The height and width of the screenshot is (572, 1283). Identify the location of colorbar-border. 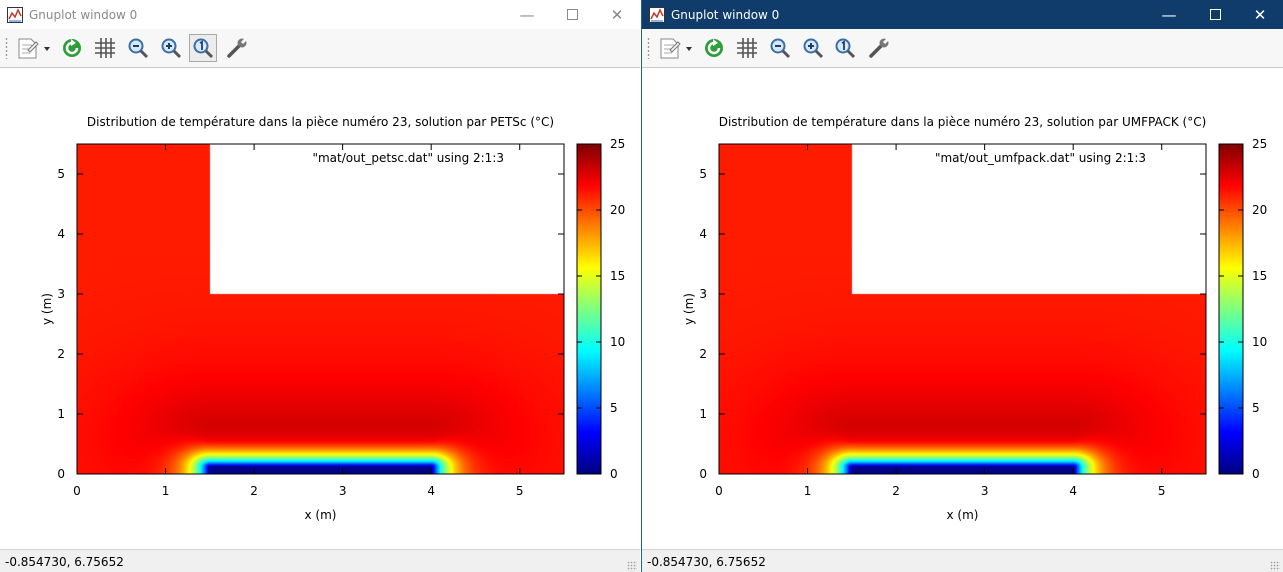
(1231, 309).